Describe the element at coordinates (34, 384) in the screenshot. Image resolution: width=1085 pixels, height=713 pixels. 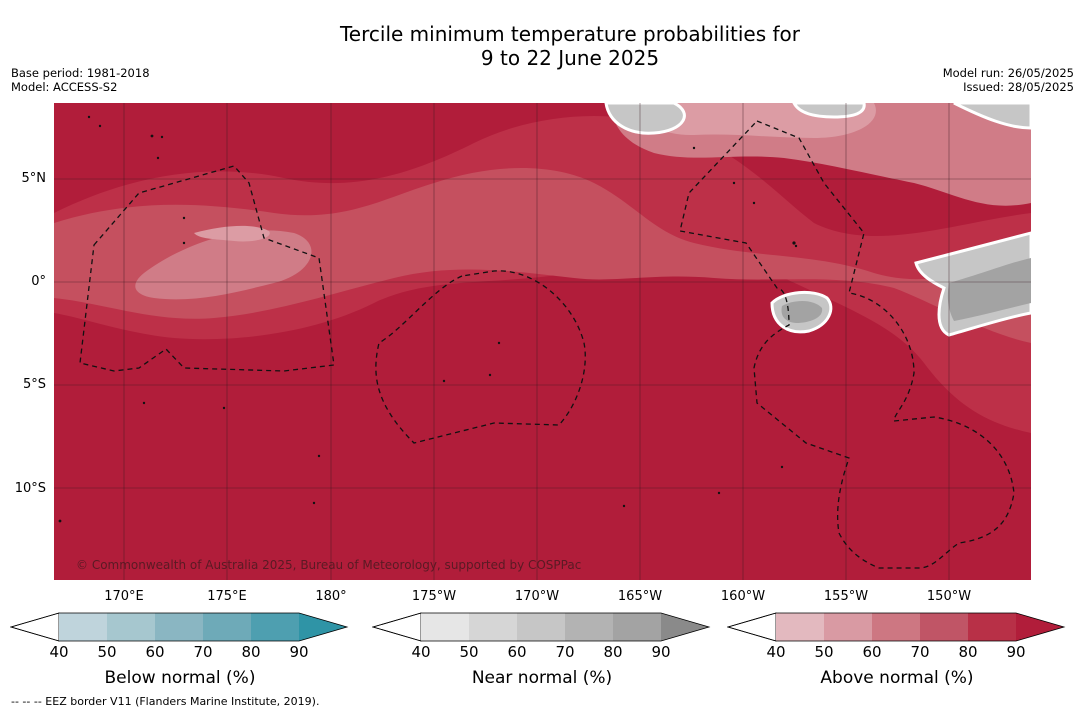
I see `lat-label-5s: 5°S` at that location.